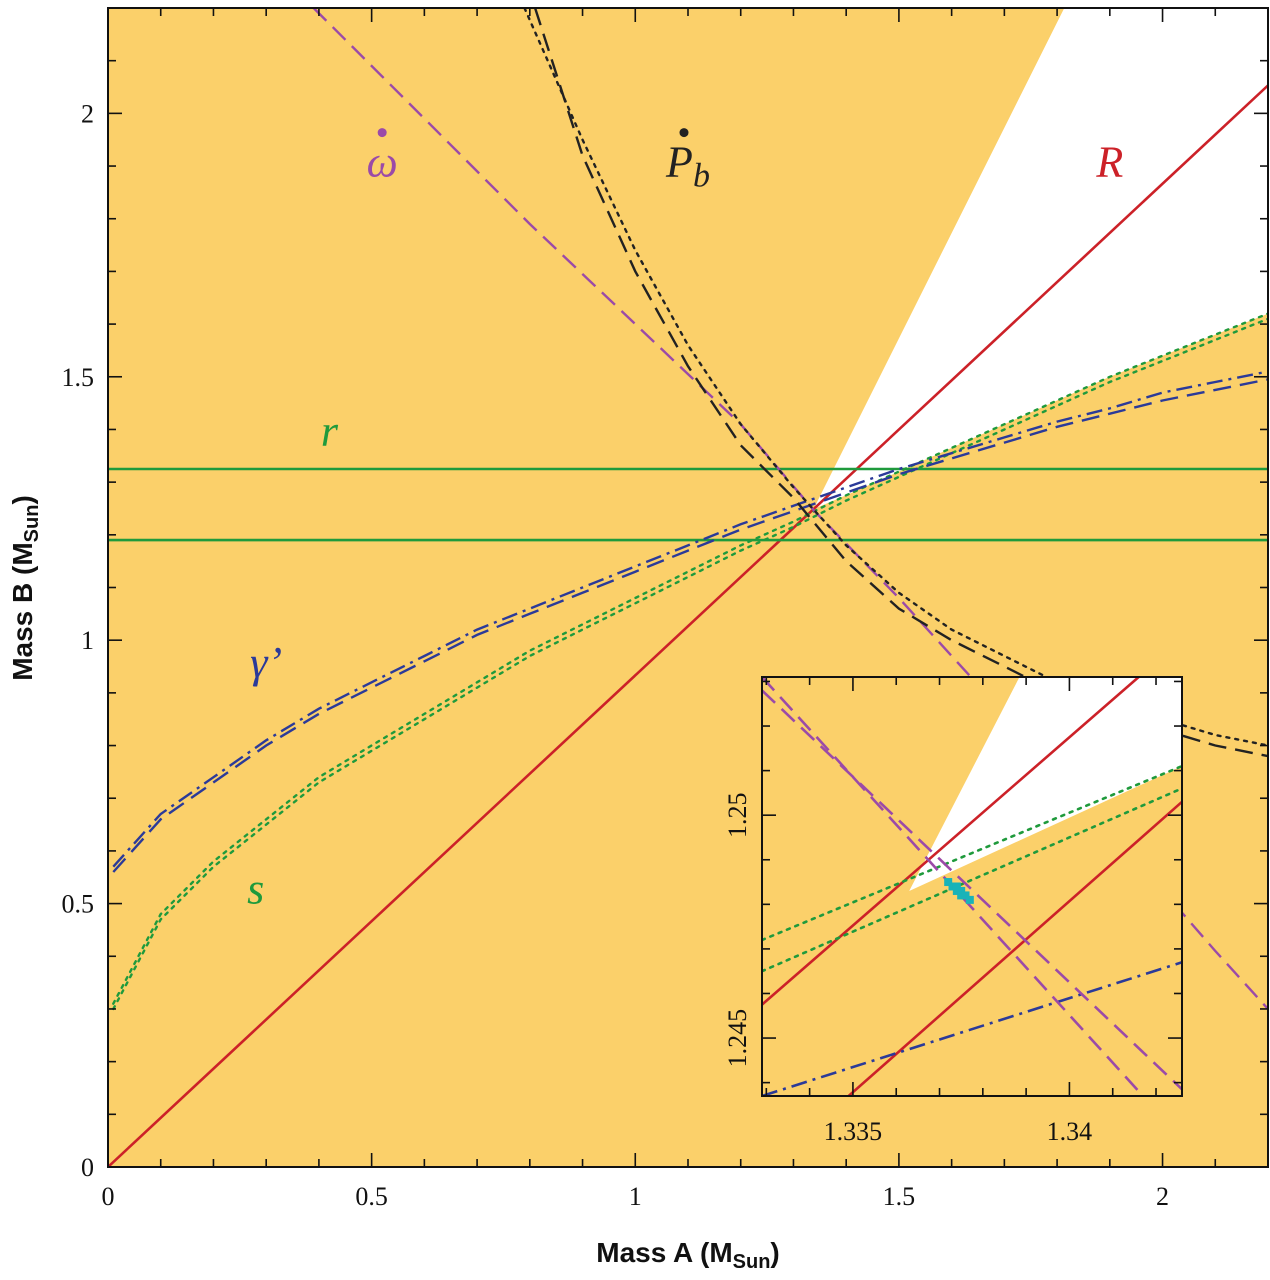 The height and width of the screenshot is (1280, 1270). Describe the element at coordinates (1070, 1131) in the screenshot. I see `inset-x-tick-label: 1.34` at that location.